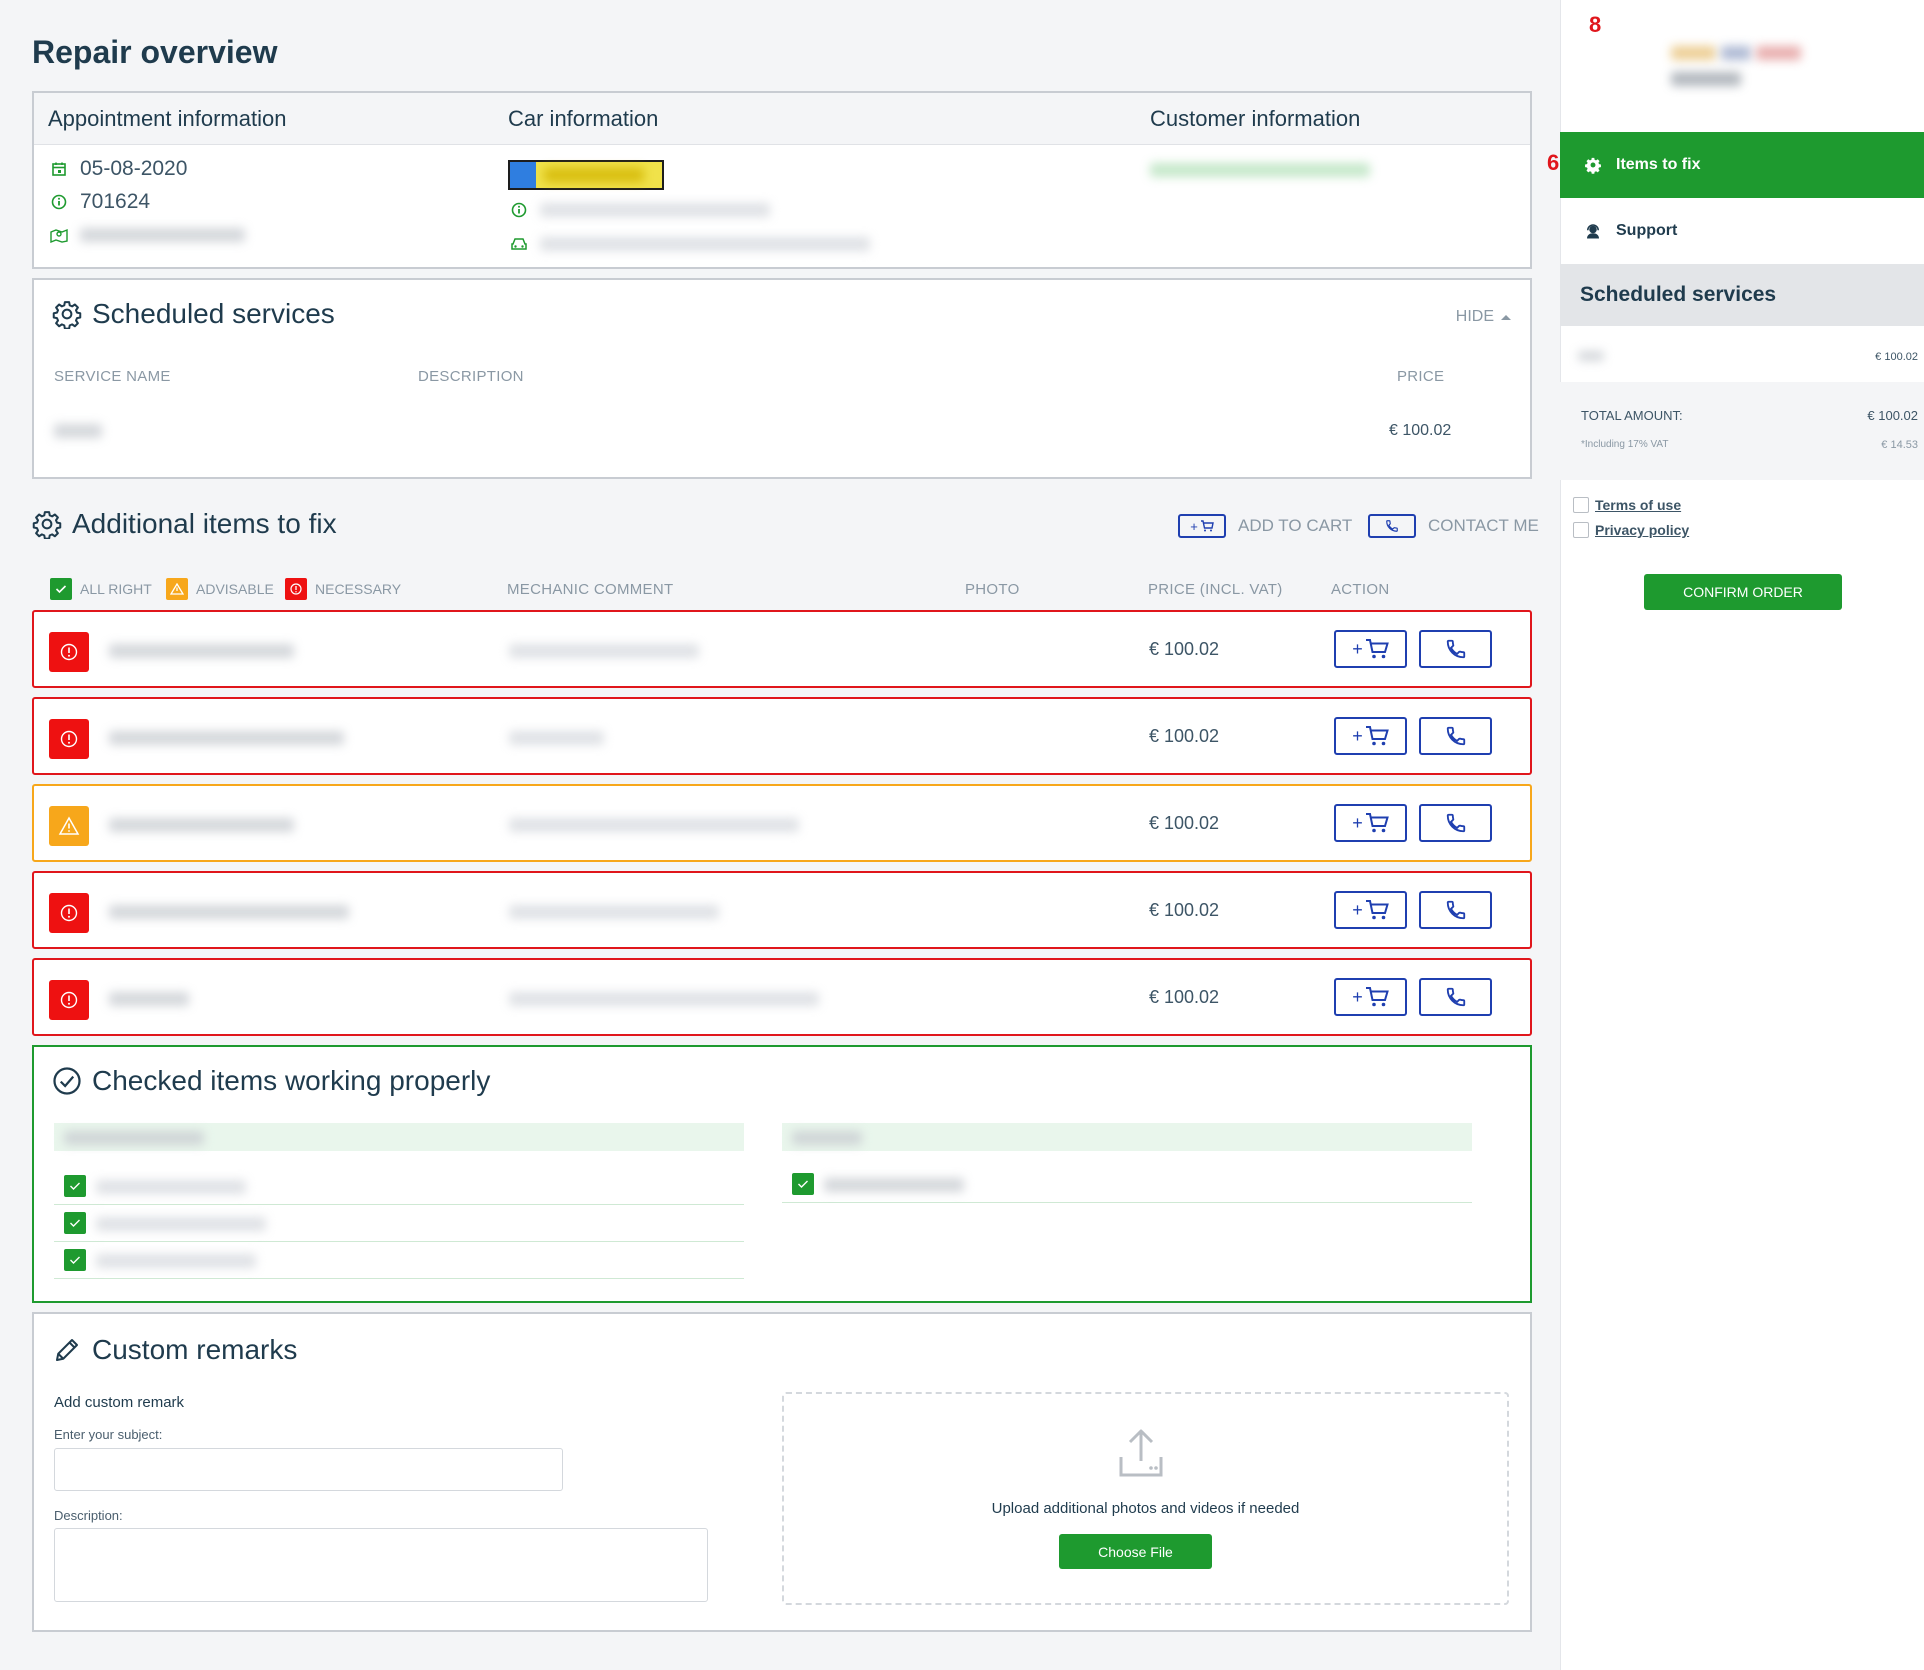 This screenshot has height=1670, width=1924. Describe the element at coordinates (1593, 165) in the screenshot. I see `gear-icon` at that location.